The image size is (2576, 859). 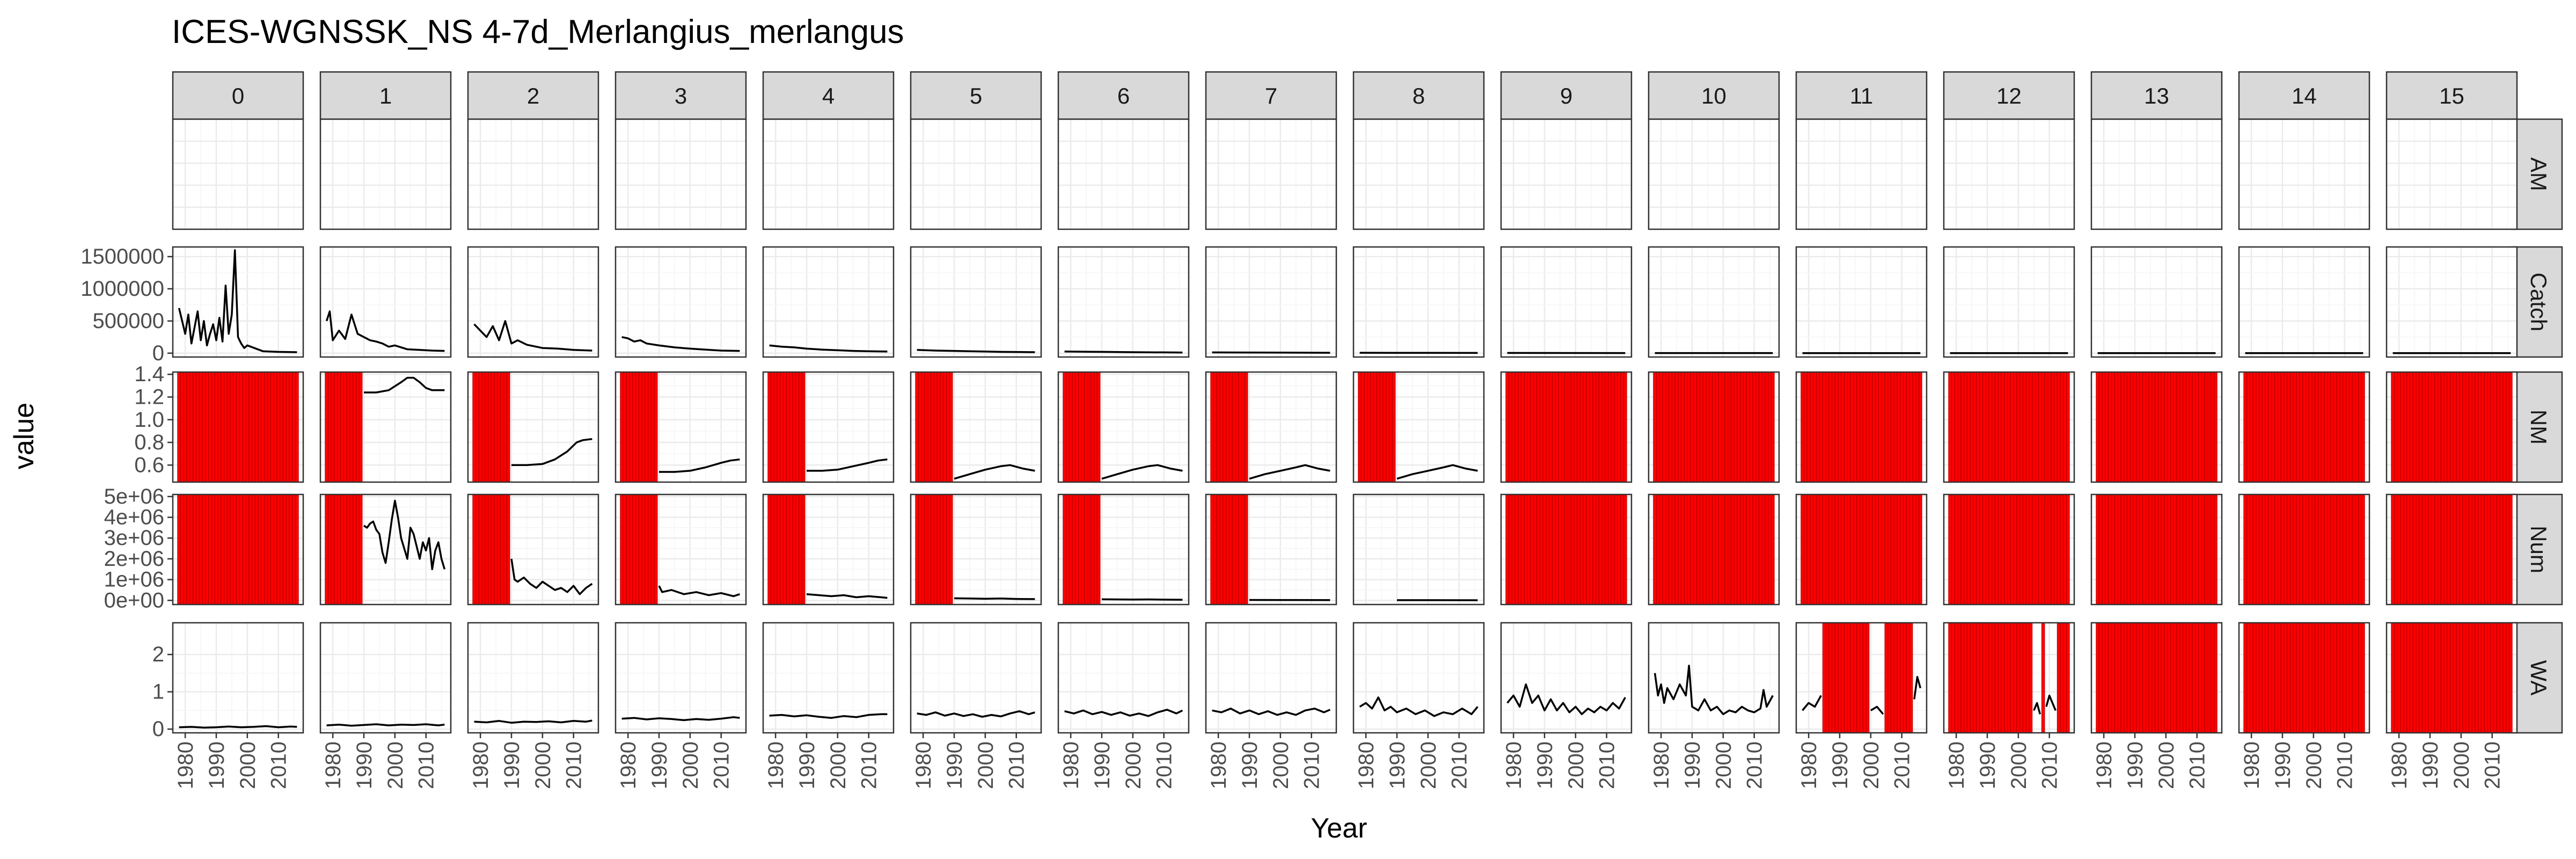 What do you see at coordinates (128, 321) in the screenshot?
I see `y-tick-label: 500000` at bounding box center [128, 321].